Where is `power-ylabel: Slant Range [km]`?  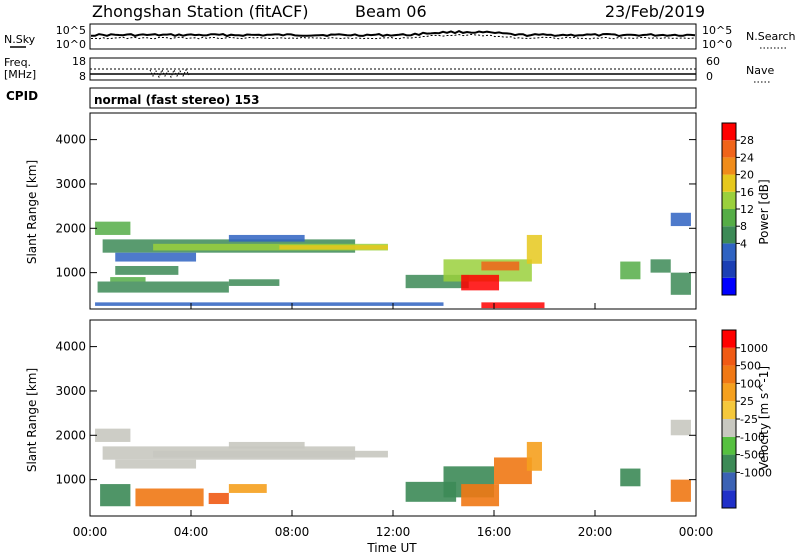 power-ylabel: Slant Range [km] is located at coordinates (32, 212).